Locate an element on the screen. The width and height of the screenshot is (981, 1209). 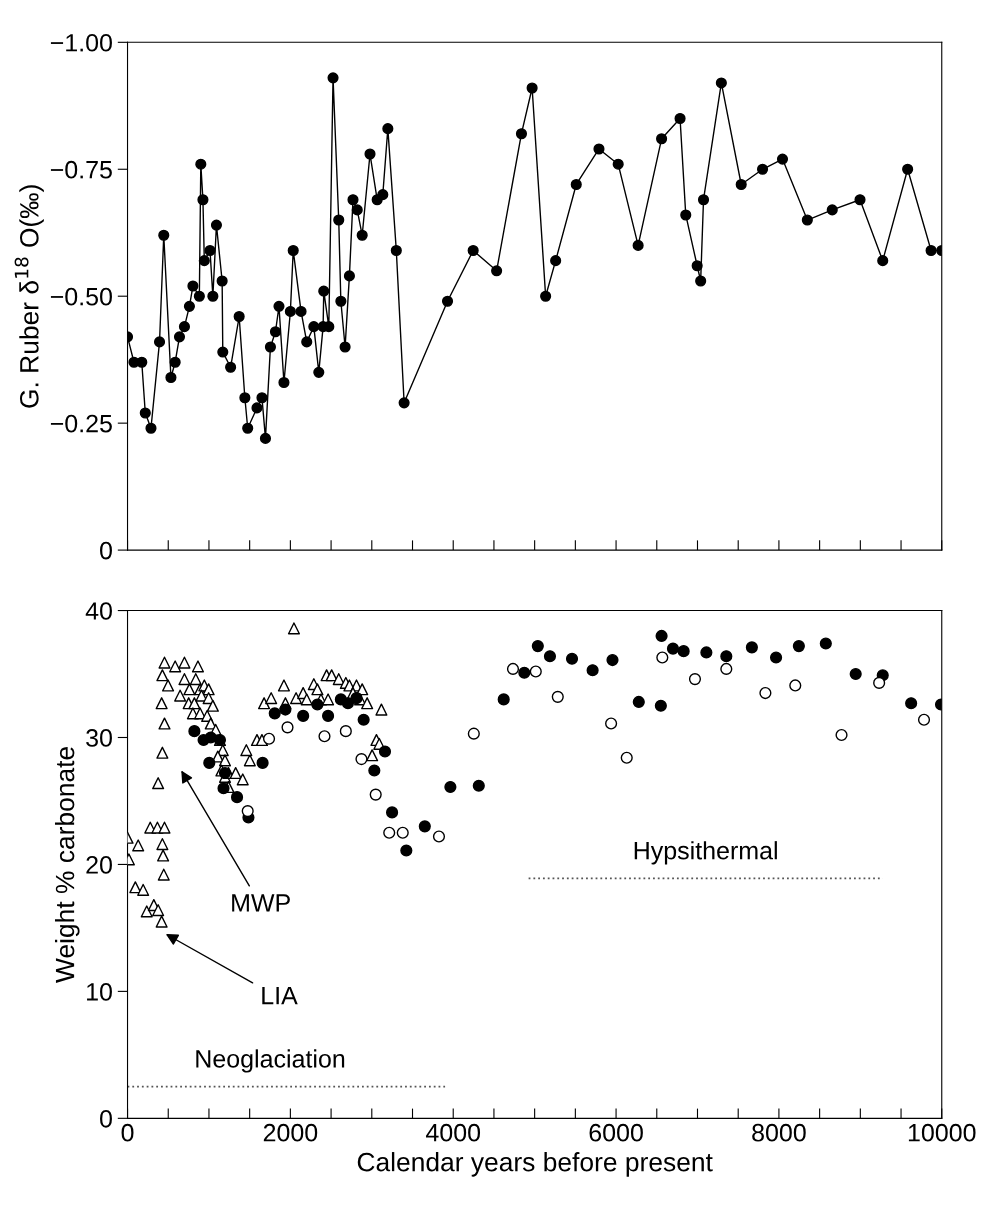
y-tick-label: −0.50 is located at coordinates (81, 296).